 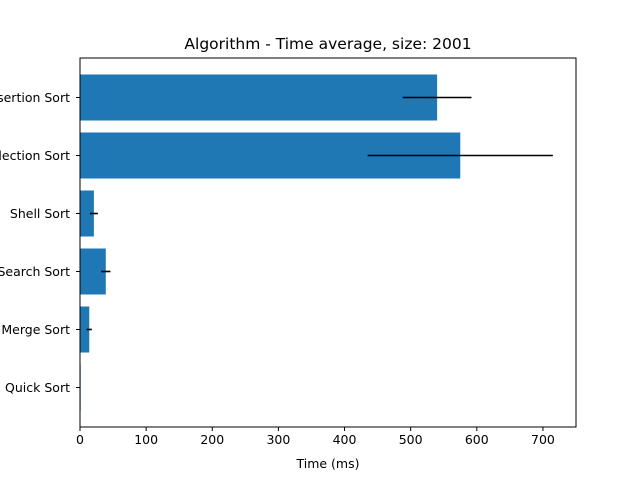 What do you see at coordinates (278, 439) in the screenshot?
I see `x-tick-label: 300` at bounding box center [278, 439].